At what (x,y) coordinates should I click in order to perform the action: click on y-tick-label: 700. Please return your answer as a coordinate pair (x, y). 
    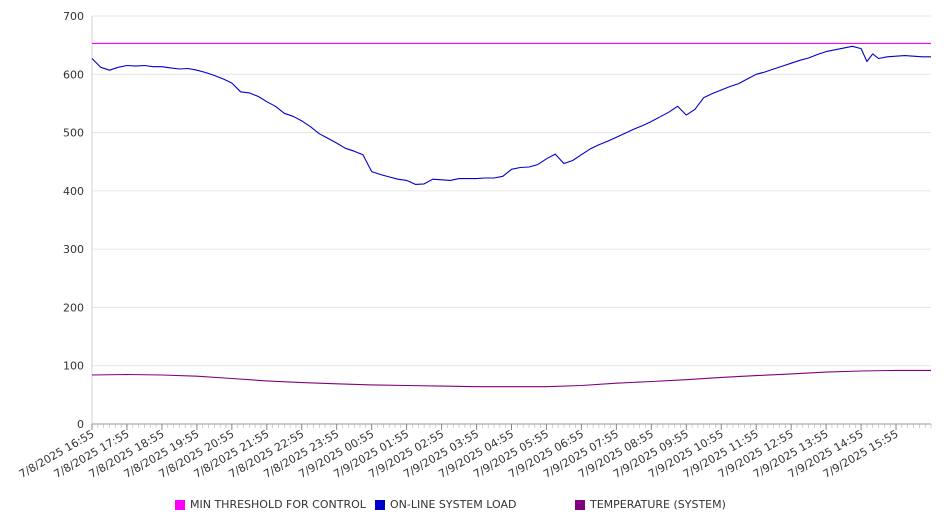
    Looking at the image, I should click on (73, 16).